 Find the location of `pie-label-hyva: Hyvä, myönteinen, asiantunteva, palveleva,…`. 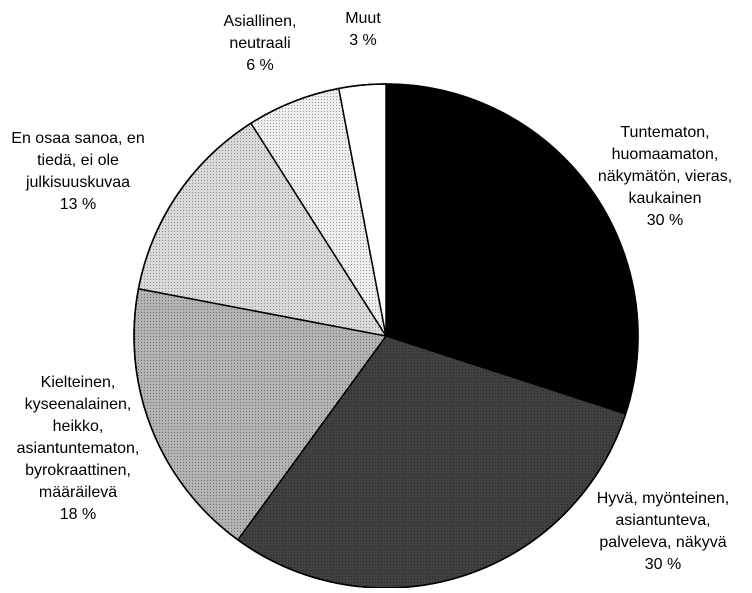

pie-label-hyva: Hyvä, myönteinen, asiantunteva, palveleva,… is located at coordinates (663, 531).